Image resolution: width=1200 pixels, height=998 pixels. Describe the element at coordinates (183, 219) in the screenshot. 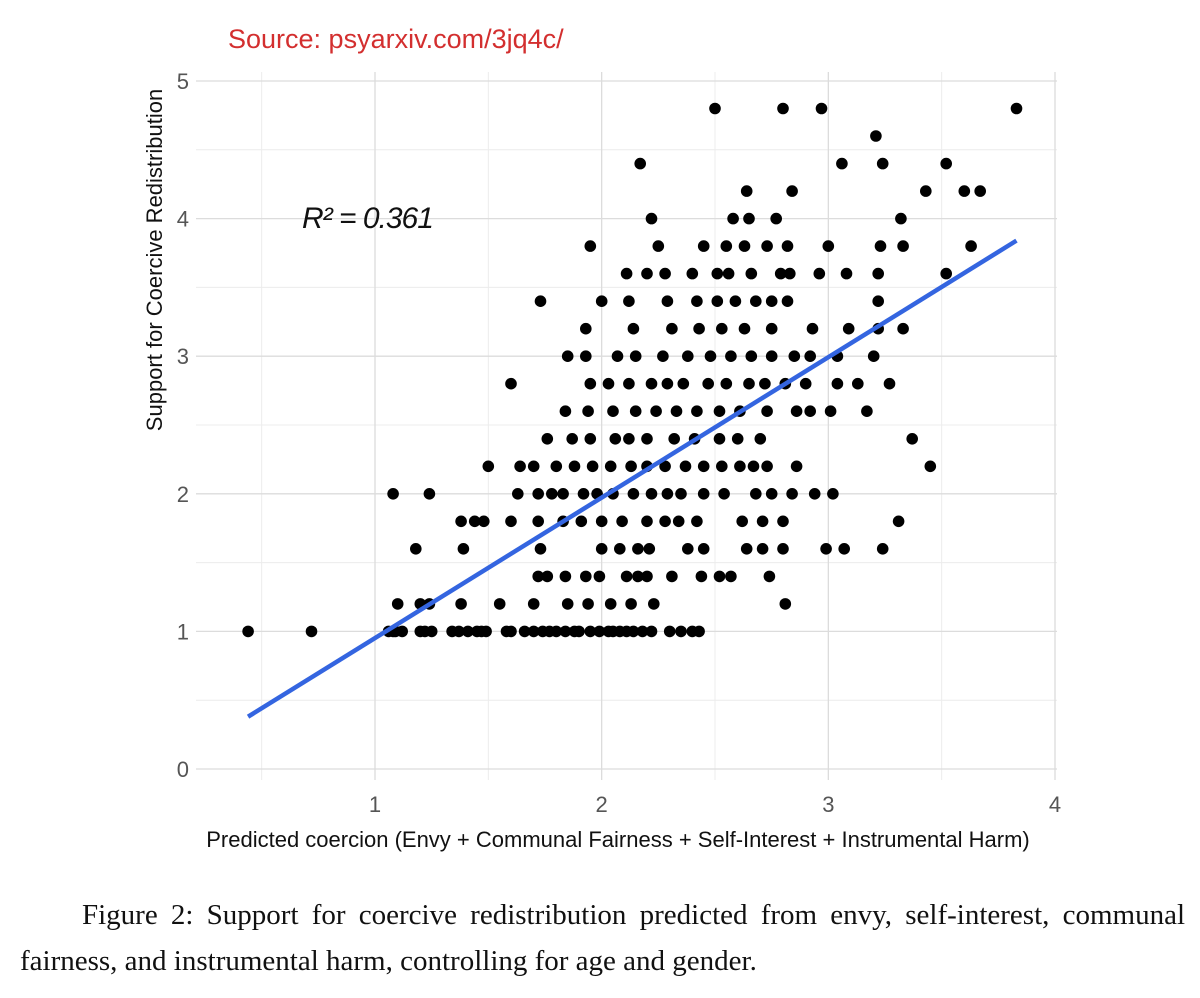

I see `y-tick-label: 4` at that location.